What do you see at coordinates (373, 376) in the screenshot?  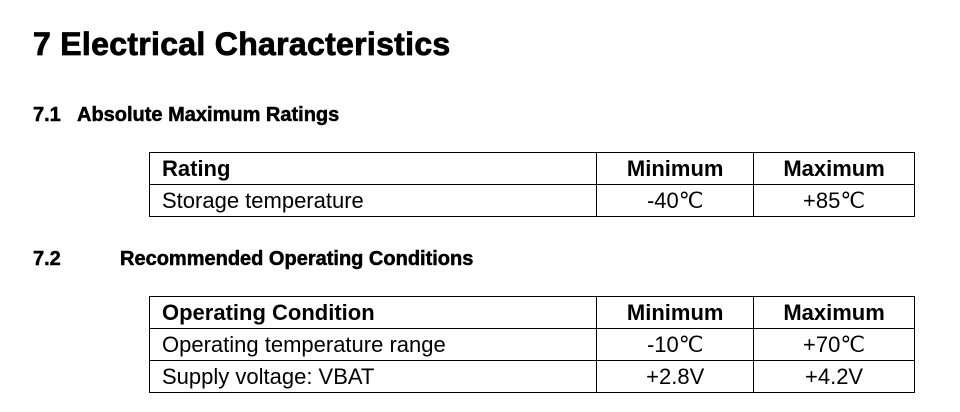 I see `cell: Supply voltage: VBAT` at bounding box center [373, 376].